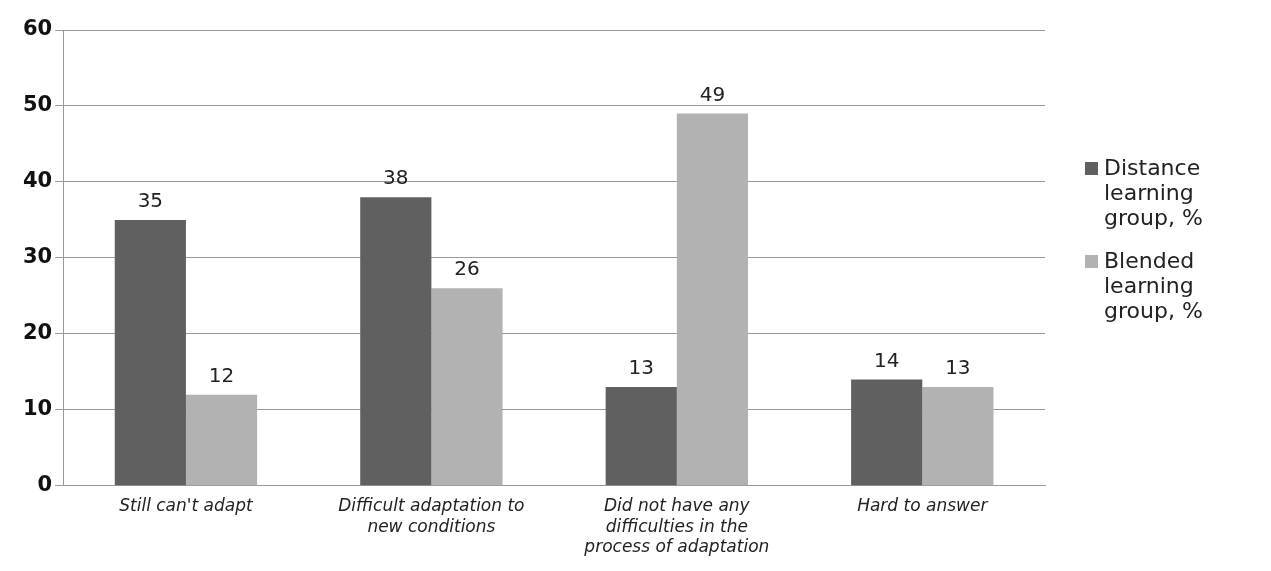 This screenshot has width=1271, height=571. I want to click on y-tick-label: 40, so click(37, 180).